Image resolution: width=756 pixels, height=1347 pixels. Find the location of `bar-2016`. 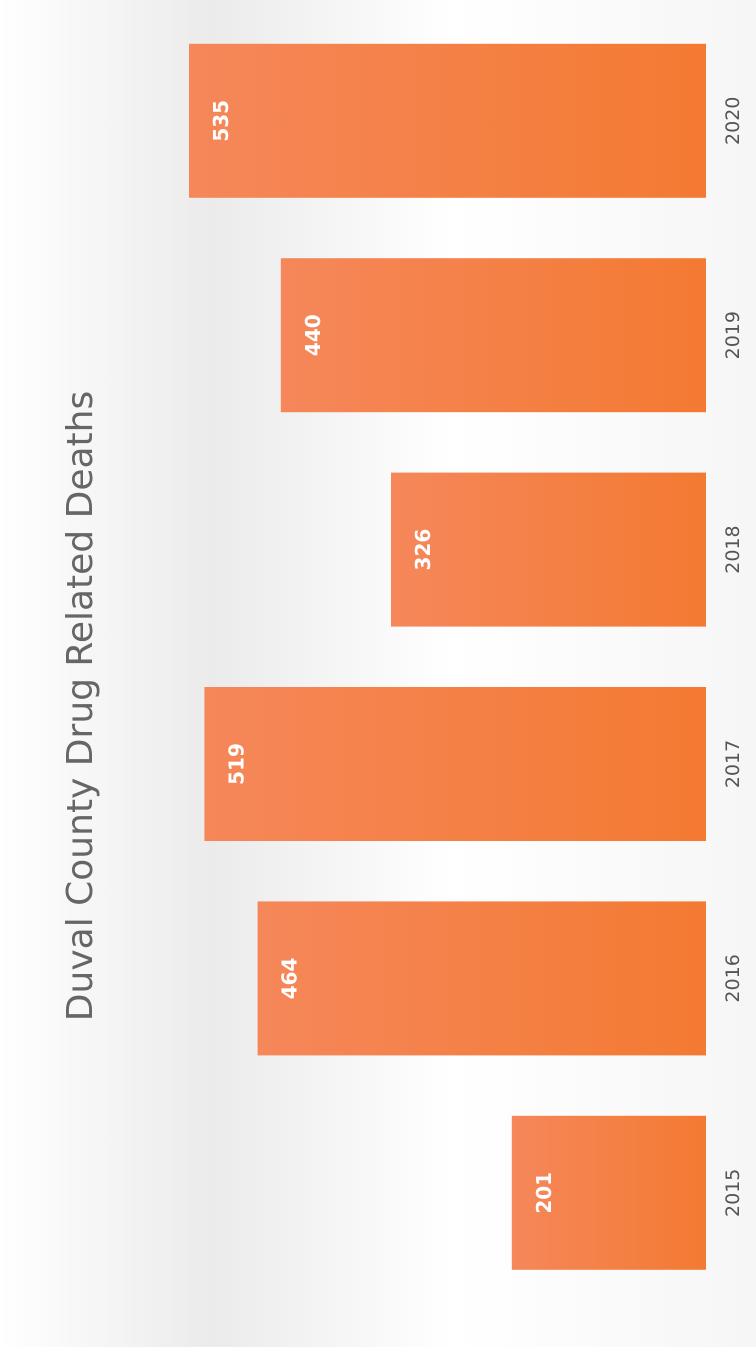

bar-2016 is located at coordinates (481, 978).